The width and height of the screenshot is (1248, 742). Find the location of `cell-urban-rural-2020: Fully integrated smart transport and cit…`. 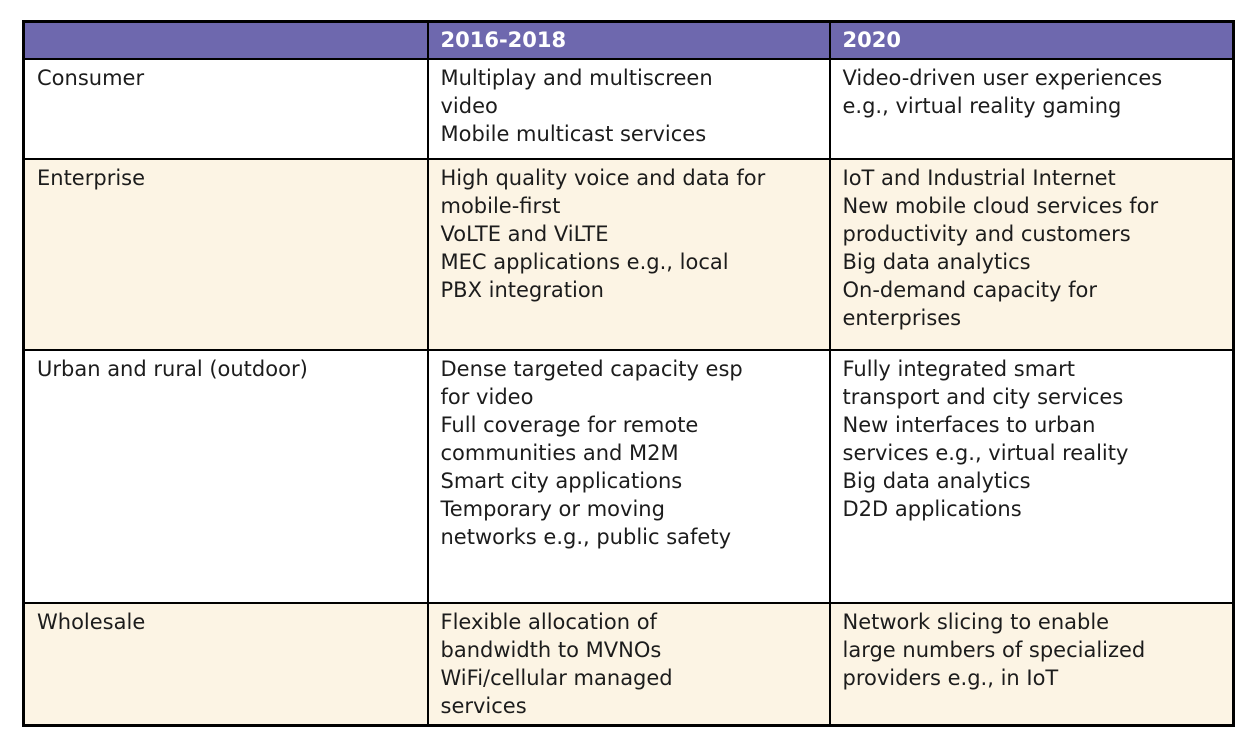

cell-urban-rural-2020: Fully integrated smart transport and cit… is located at coordinates (1031, 476).